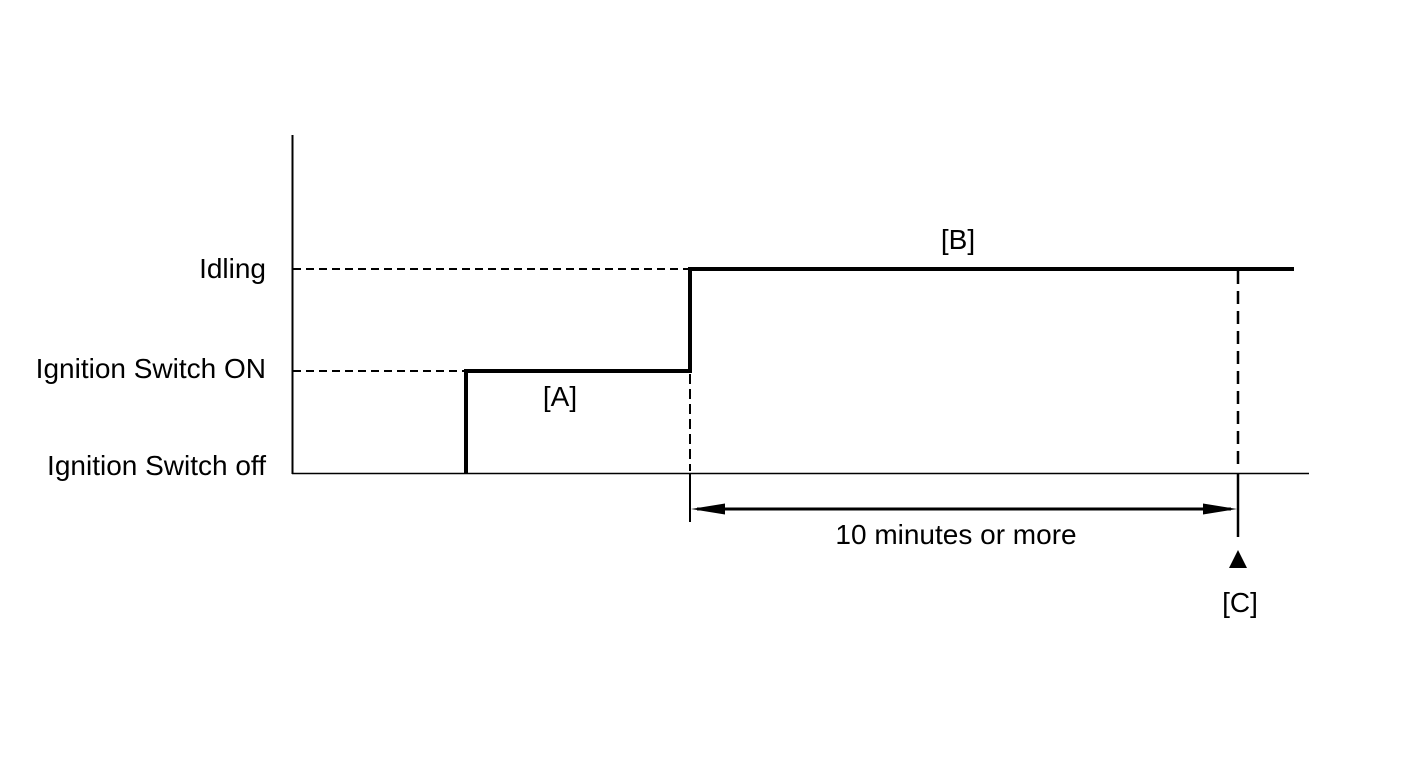 The width and height of the screenshot is (1424, 759). Describe the element at coordinates (232, 268) in the screenshot. I see `y-label-idling: Idling` at that location.